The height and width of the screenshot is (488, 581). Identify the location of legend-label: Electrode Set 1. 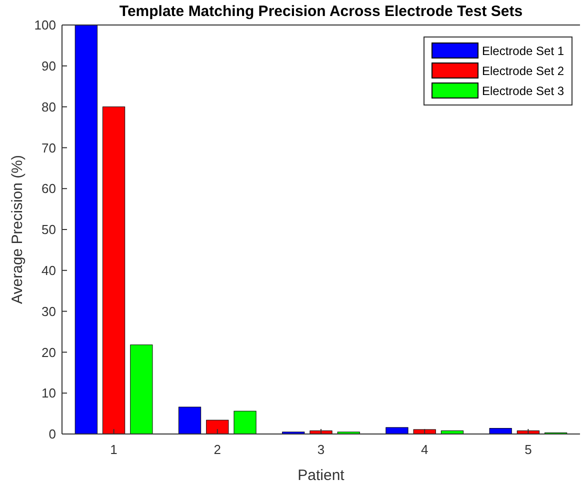
(523, 51).